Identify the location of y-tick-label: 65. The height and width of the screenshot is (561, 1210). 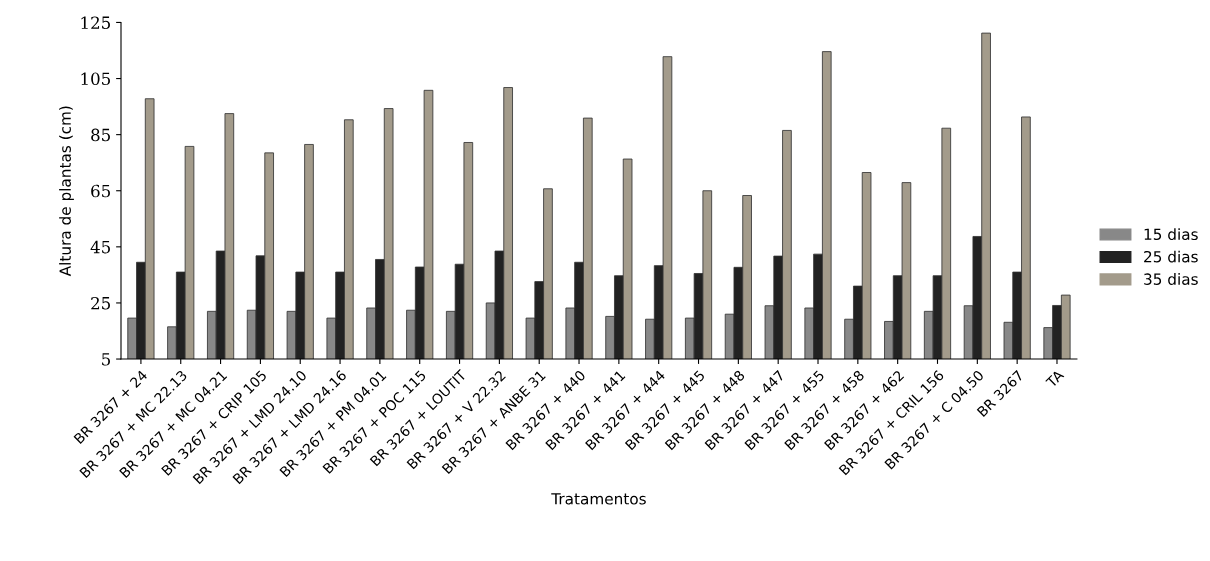
(100, 191).